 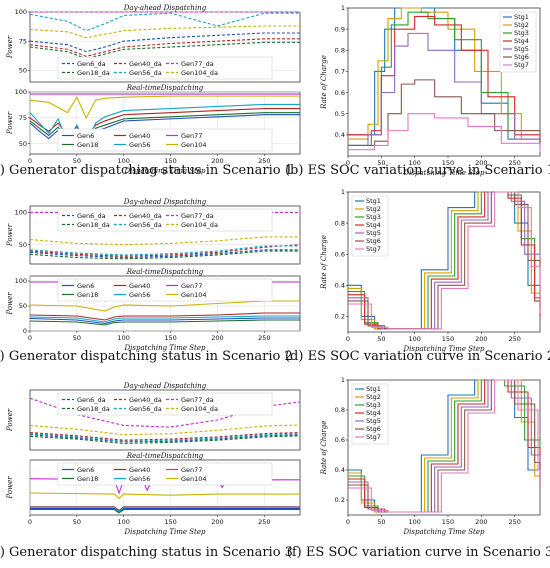 I want to click on a-day-ahead-ytick-label: 75, so click(x=23, y=41).